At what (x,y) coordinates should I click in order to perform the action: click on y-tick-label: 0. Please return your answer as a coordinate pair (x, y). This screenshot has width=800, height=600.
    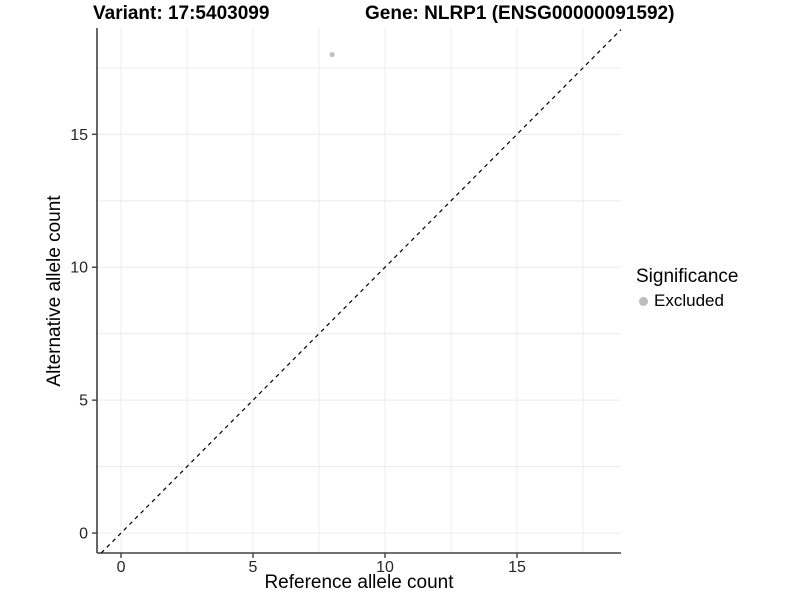
    Looking at the image, I should click on (83, 534).